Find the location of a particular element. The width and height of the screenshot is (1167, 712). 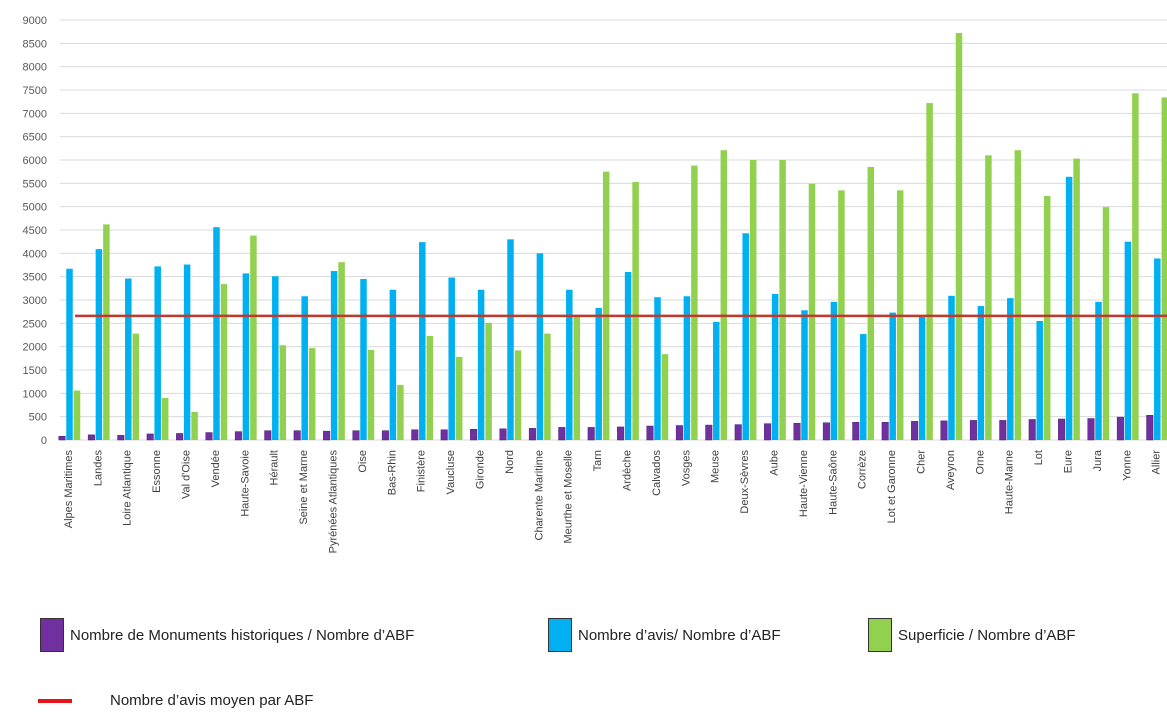

y-tick-label: 2000 is located at coordinates (35, 348).